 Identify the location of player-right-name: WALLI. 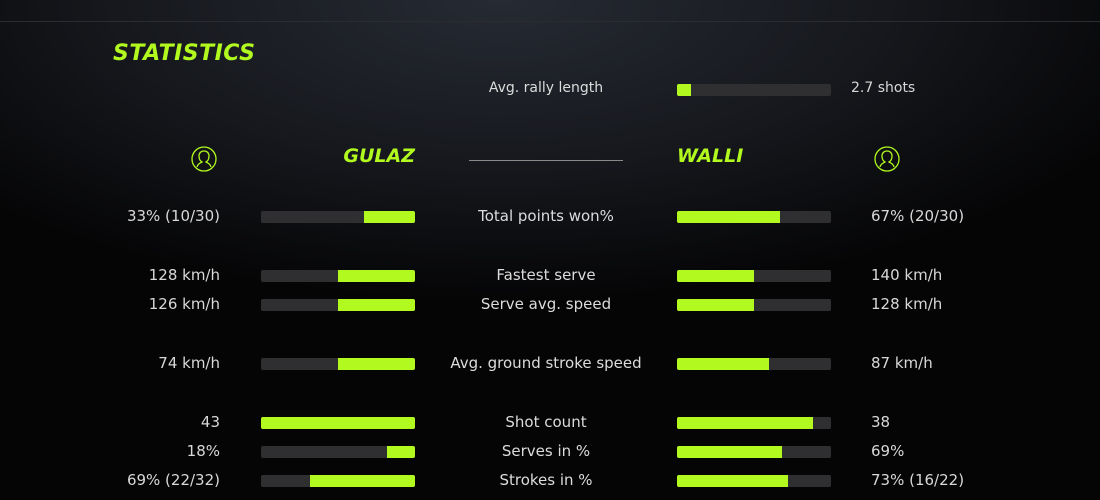
(710, 156).